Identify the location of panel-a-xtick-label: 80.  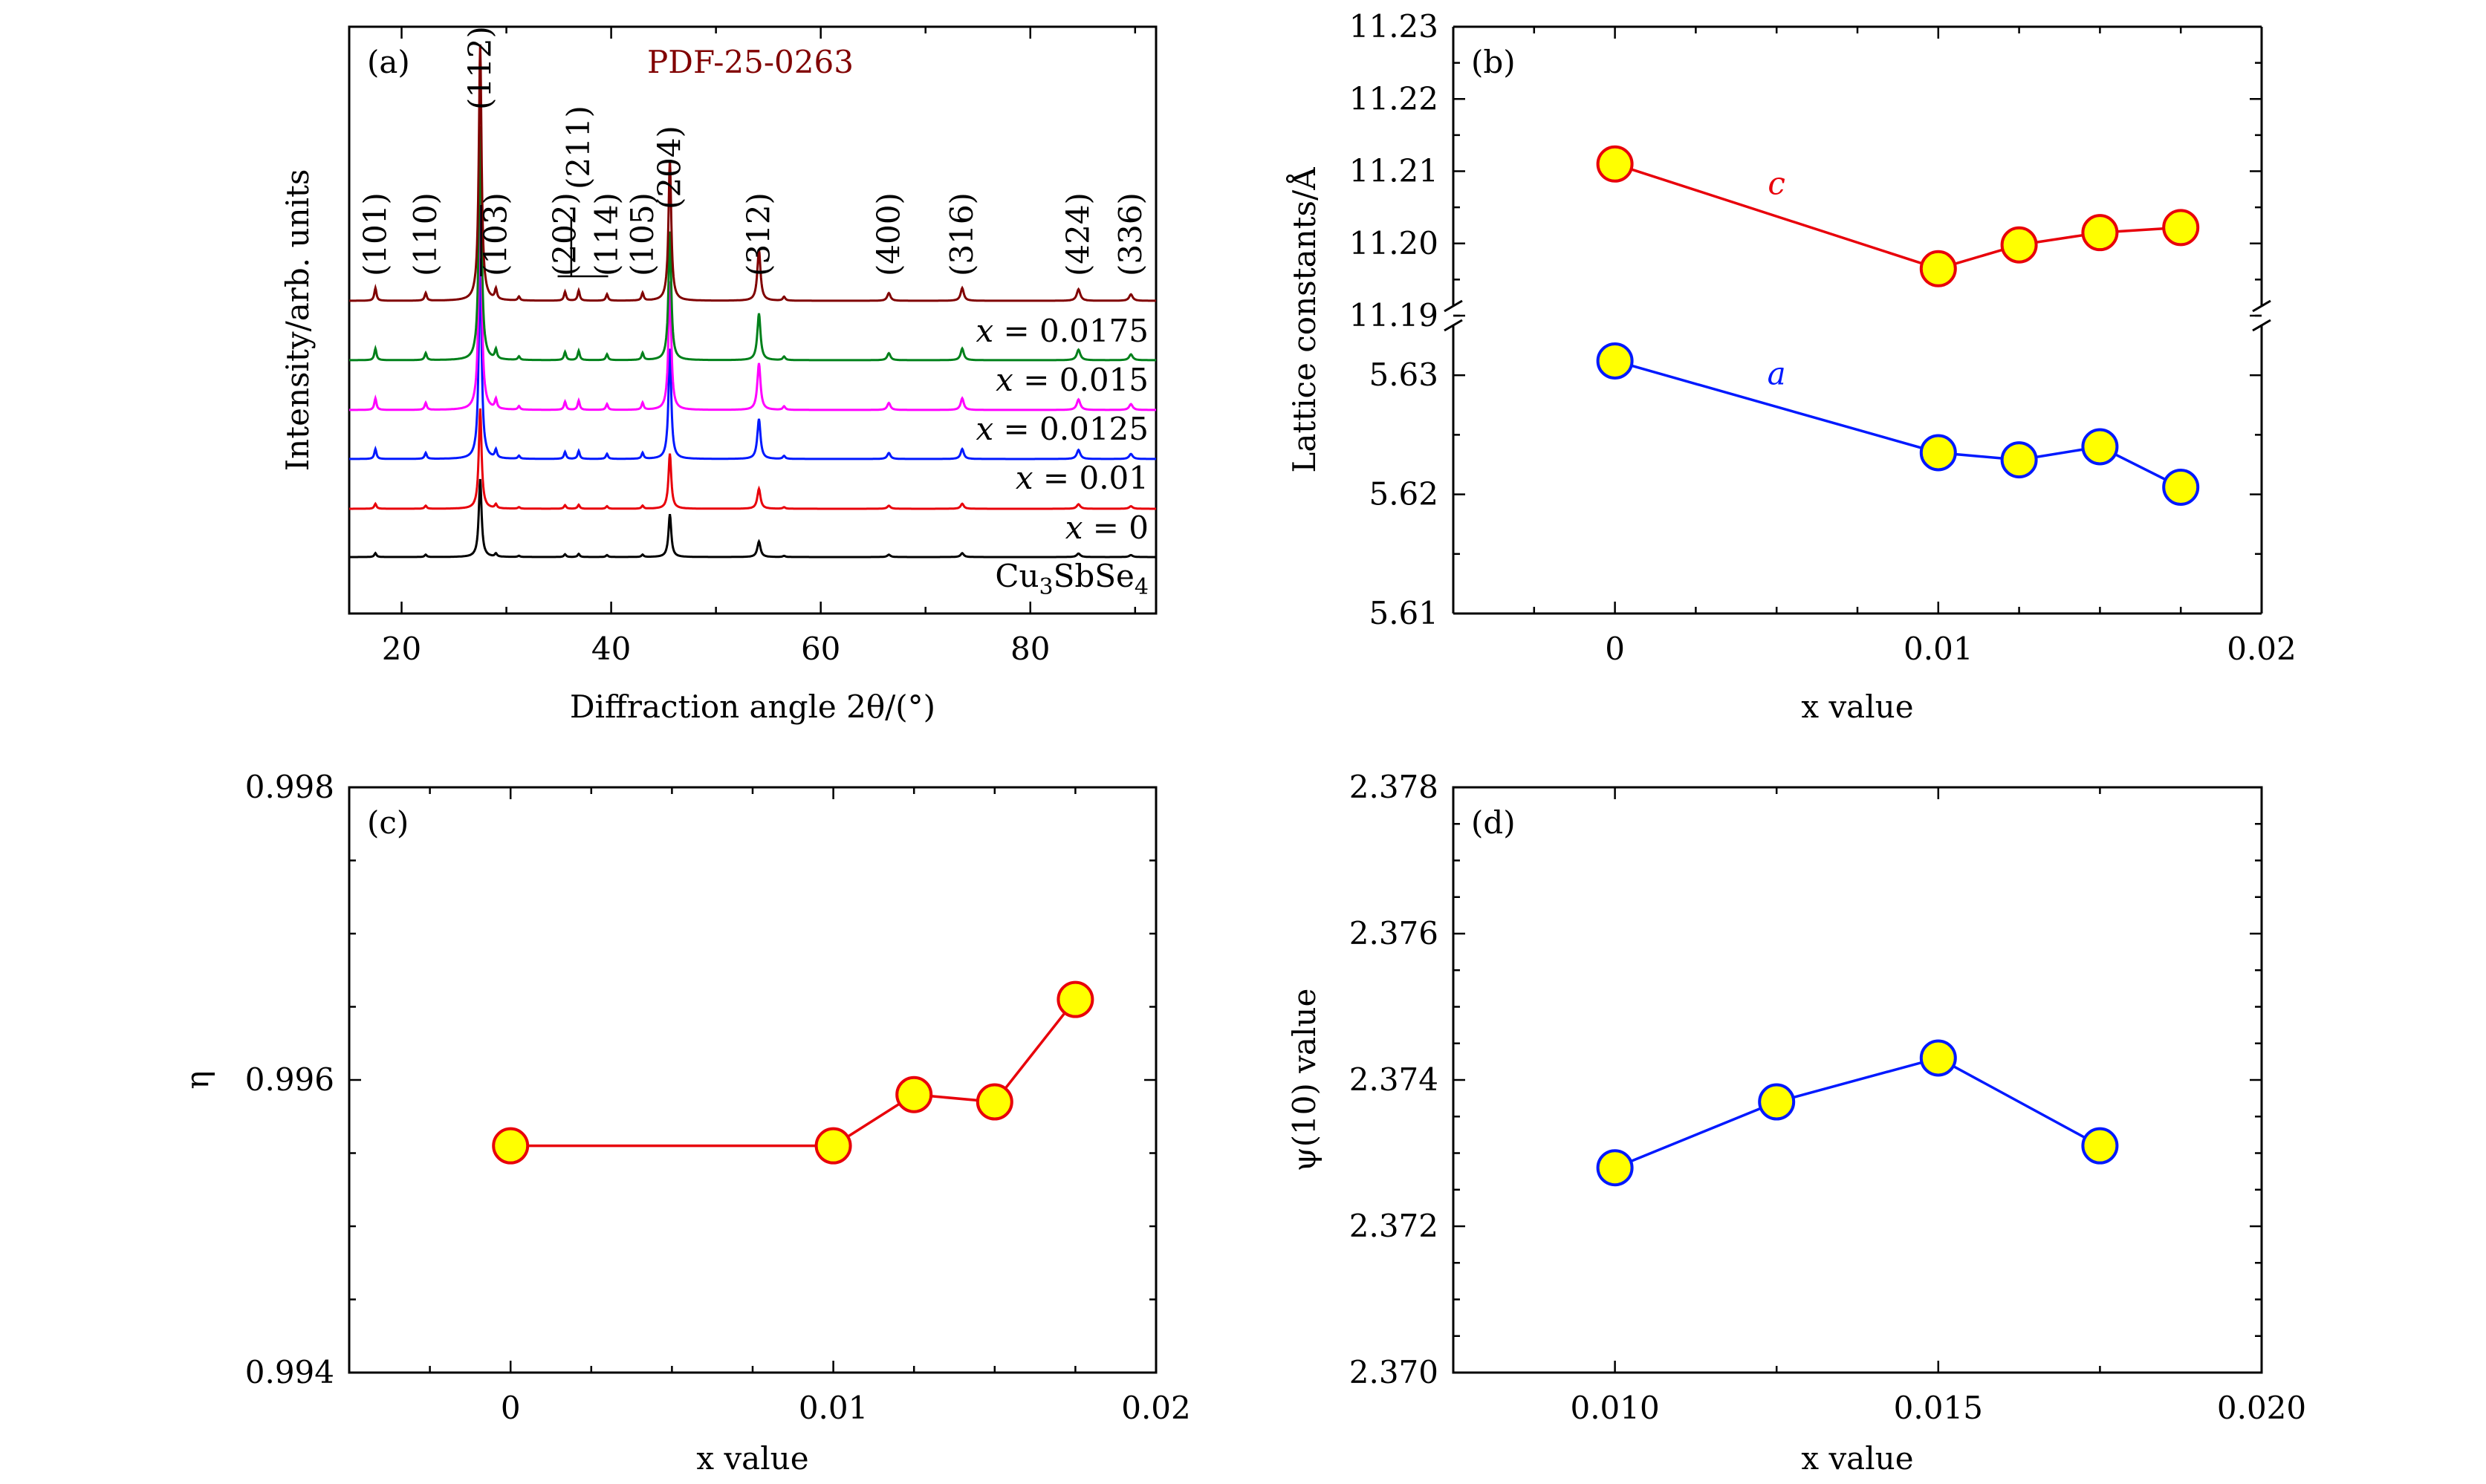
(1030, 649).